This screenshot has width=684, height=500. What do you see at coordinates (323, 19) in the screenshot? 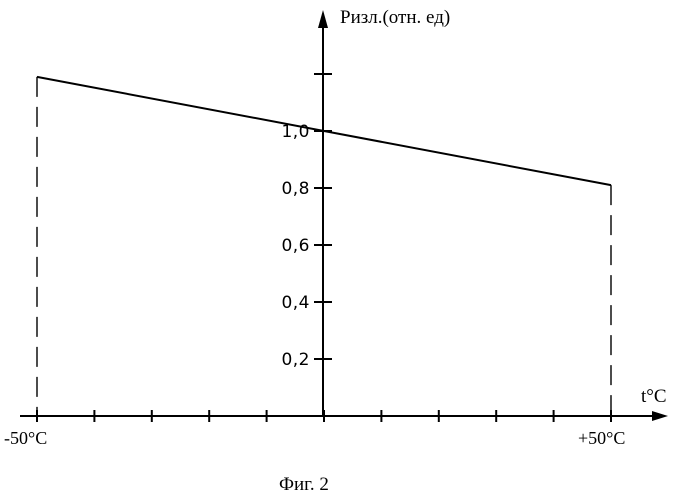
I see `y-axis-arrow` at bounding box center [323, 19].